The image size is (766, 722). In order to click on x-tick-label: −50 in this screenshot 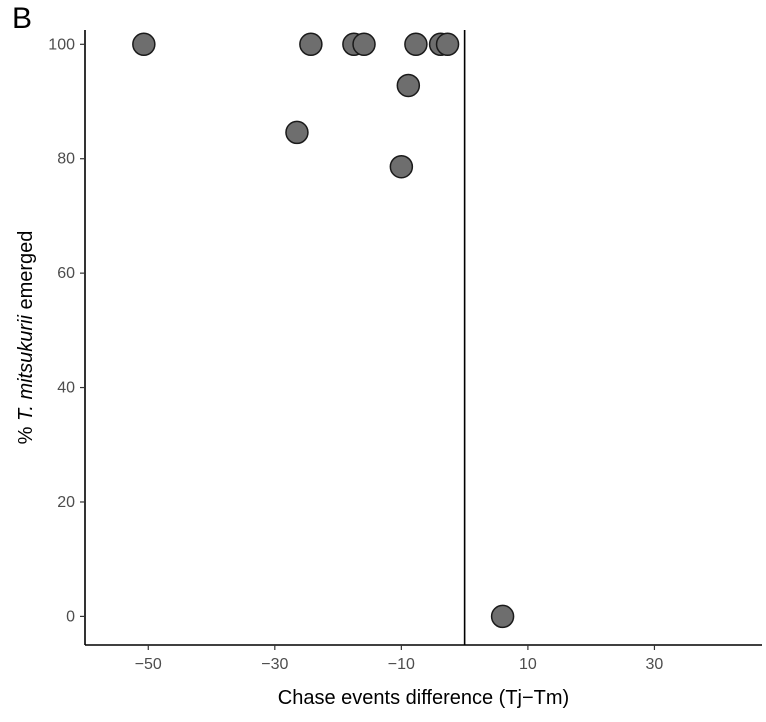, I will do `click(148, 664)`.